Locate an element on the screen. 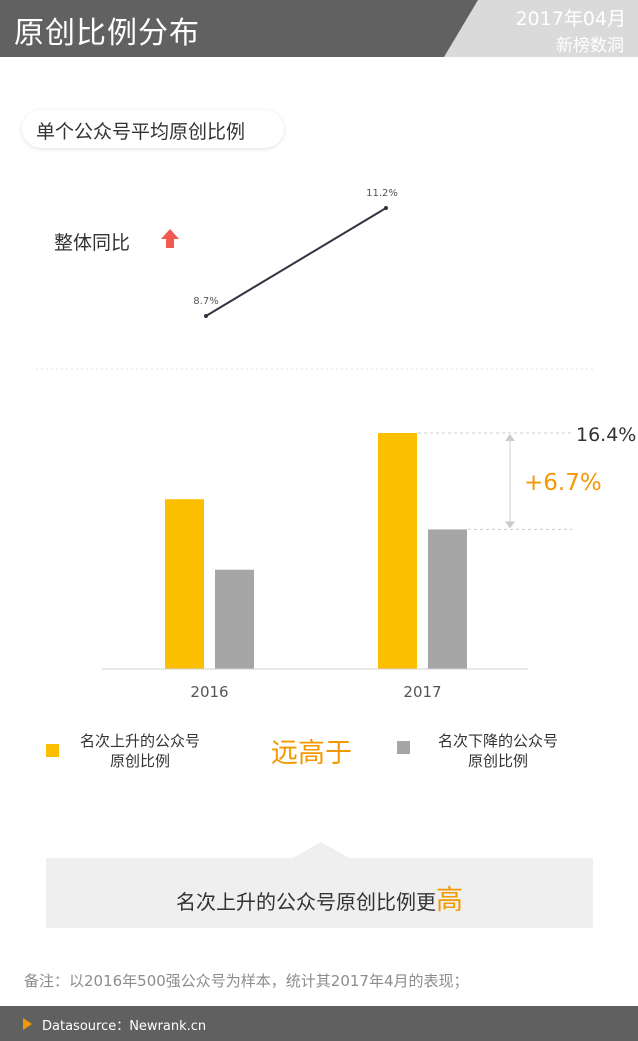 The image size is (638, 1041). bar-rising-2016 is located at coordinates (184, 584).